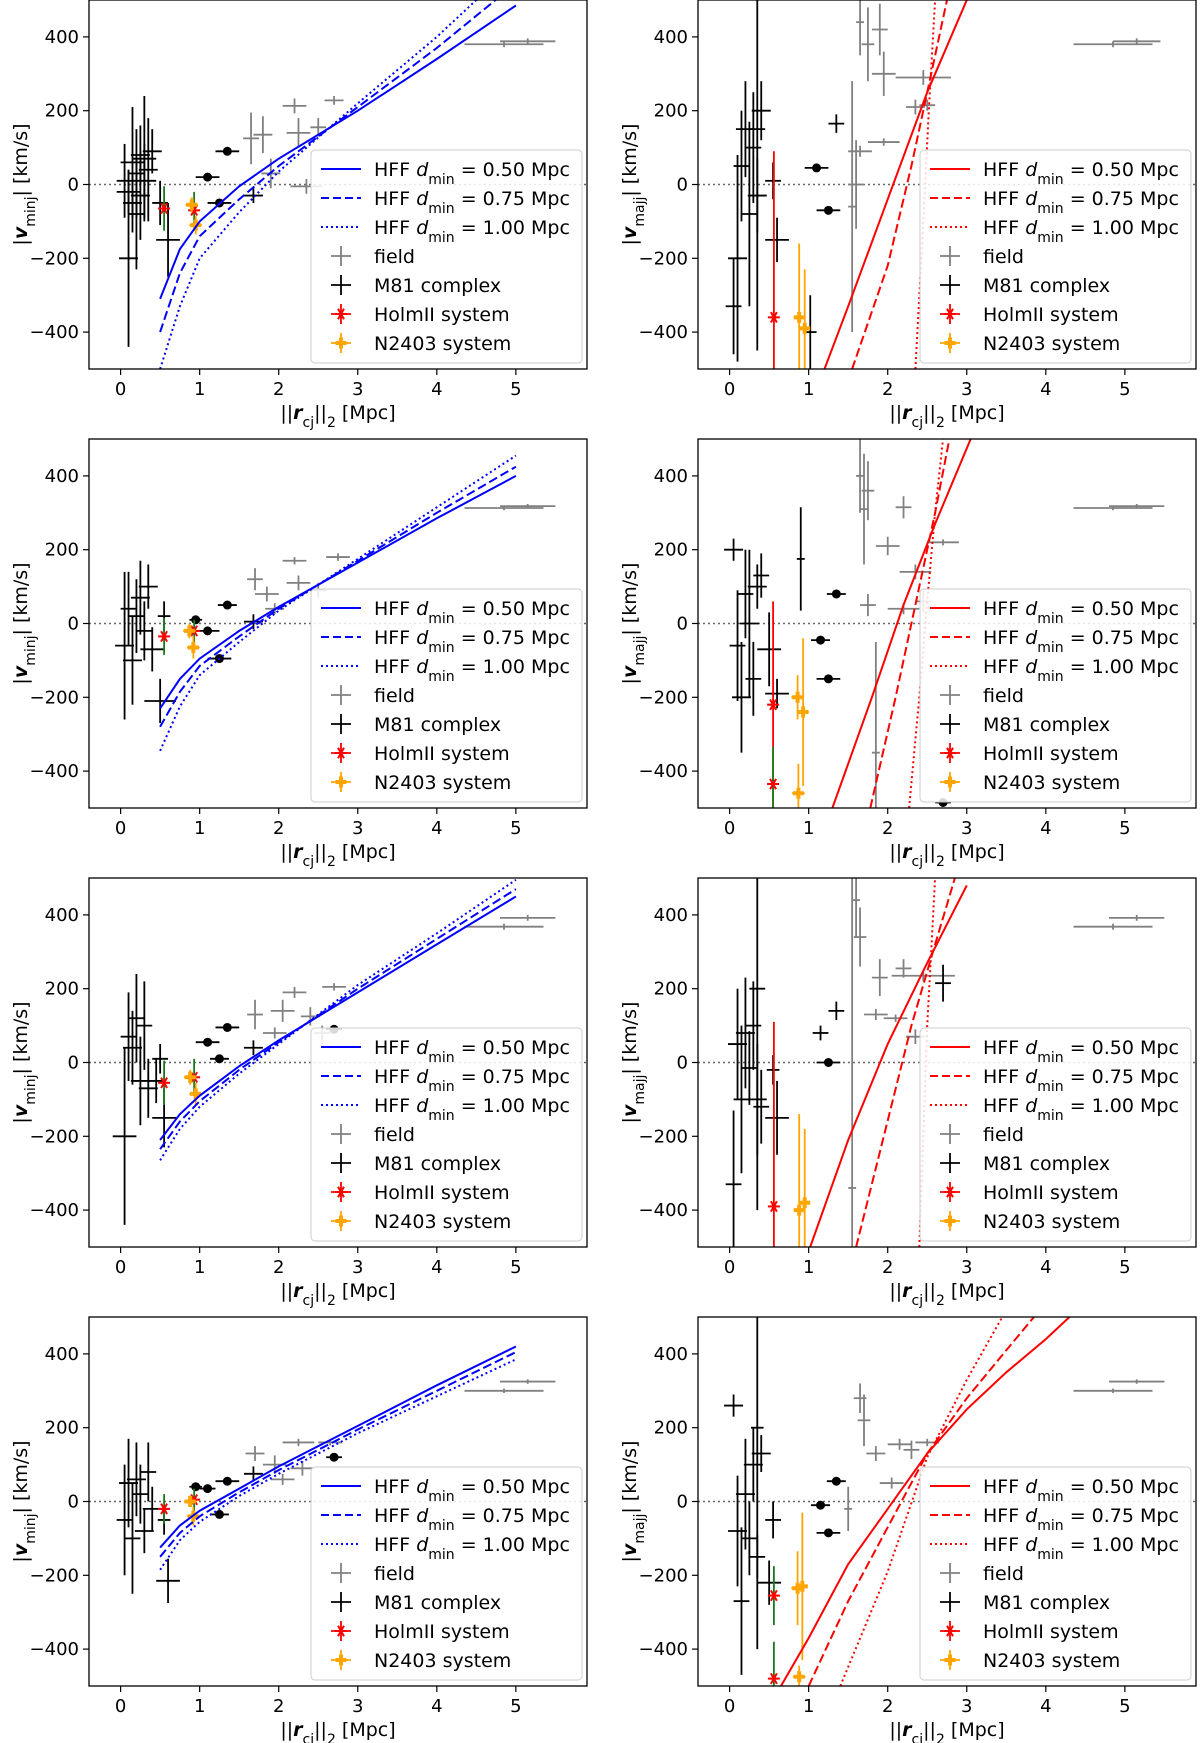 This screenshot has width=1200, height=1743. I want to click on y-axis-label: |vmajj| [km/s], so click(633, 624).